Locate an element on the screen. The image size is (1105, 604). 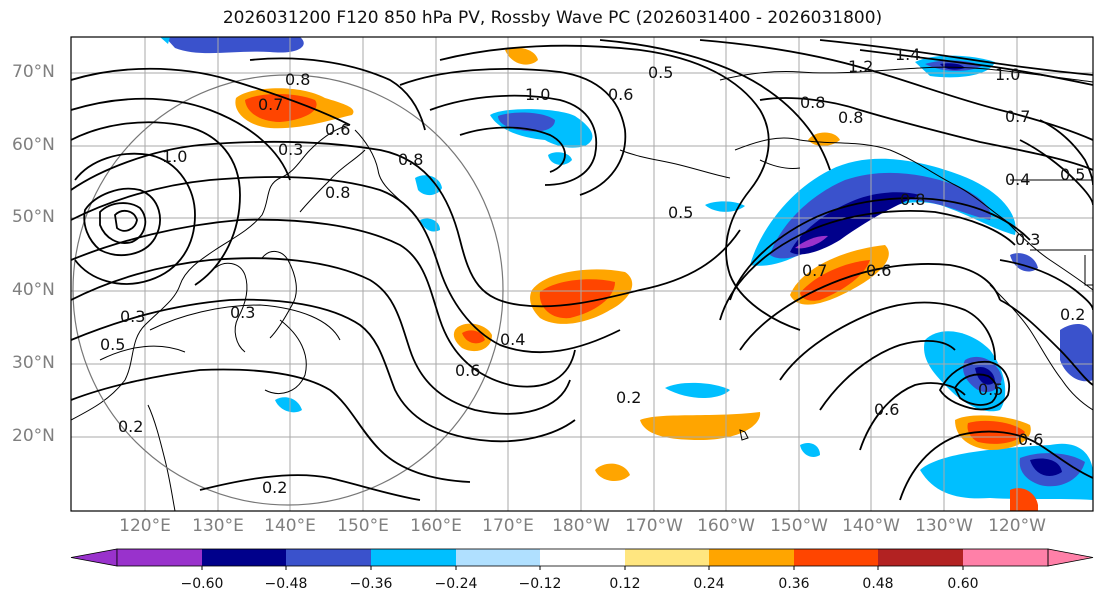
colorbar-tick-label: −0.12 is located at coordinates (540, 584).